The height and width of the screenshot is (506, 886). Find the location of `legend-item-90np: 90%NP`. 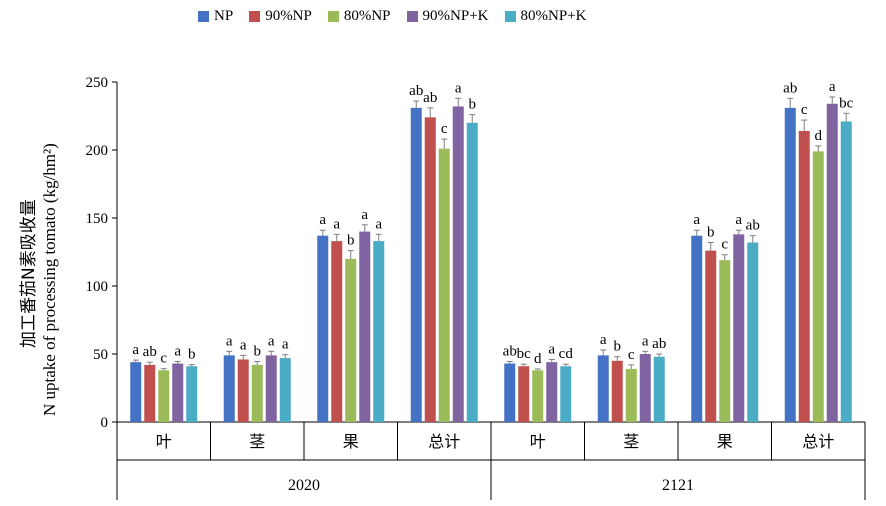

legend-item-90np: 90%NP is located at coordinates (280, 16).